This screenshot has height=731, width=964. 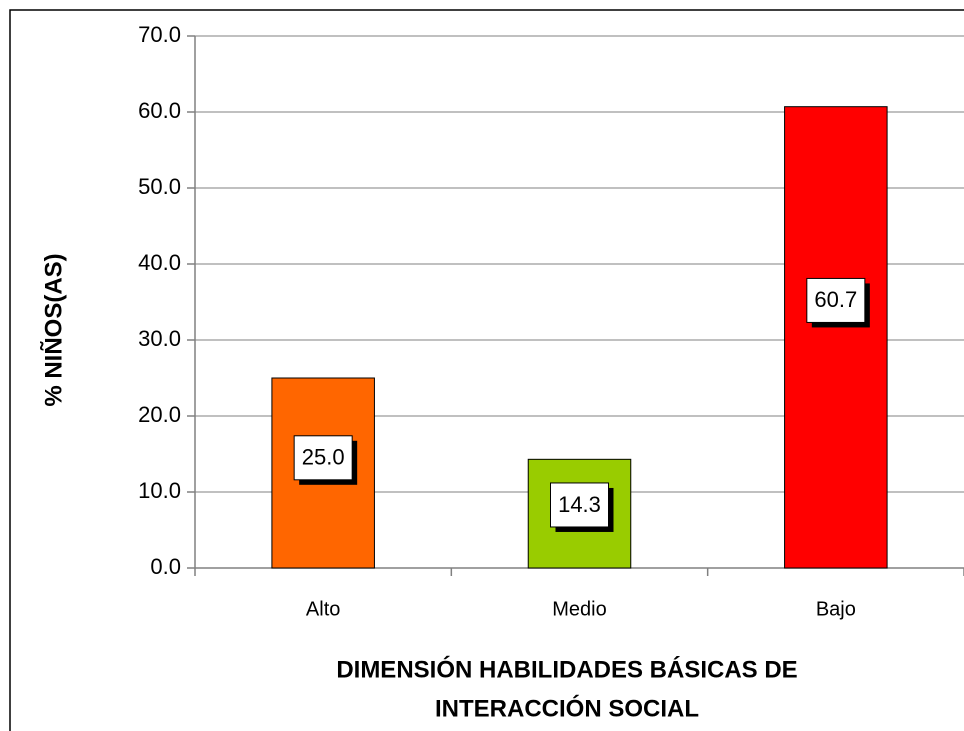 I want to click on data-label: 14.3, so click(x=579, y=504).